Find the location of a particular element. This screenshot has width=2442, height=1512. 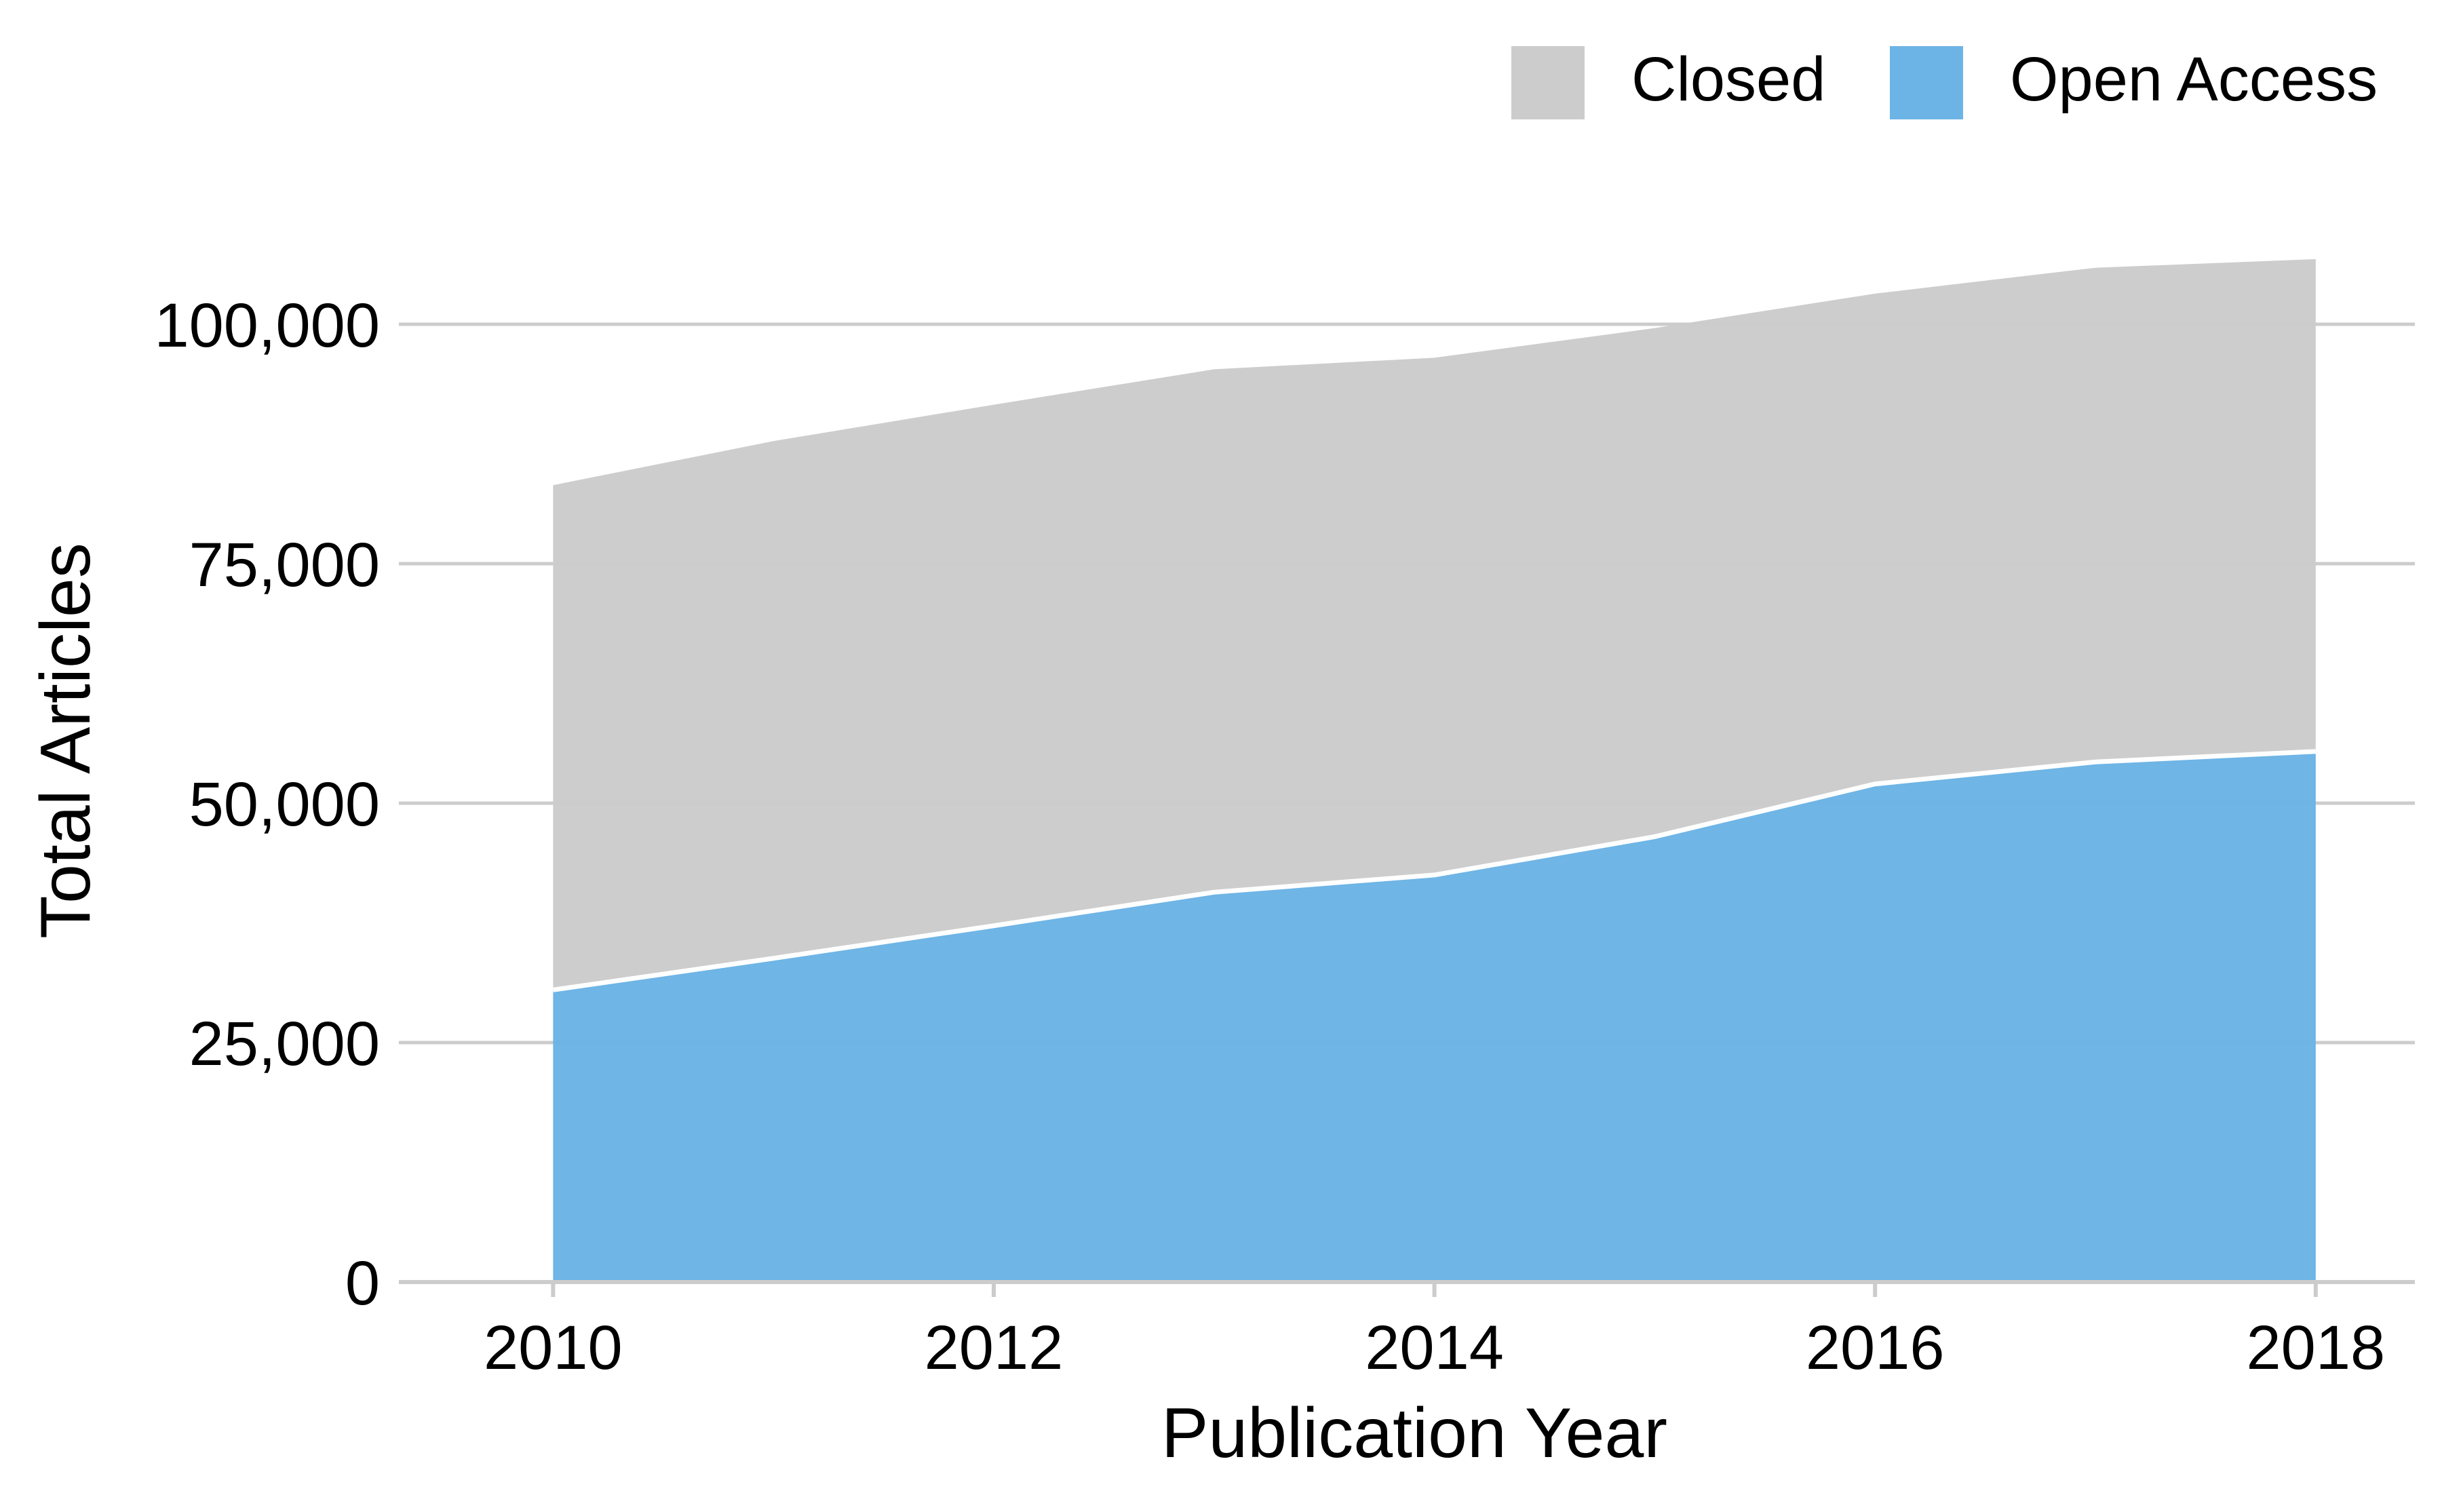

legend-swatch-open-access is located at coordinates (1926, 82).